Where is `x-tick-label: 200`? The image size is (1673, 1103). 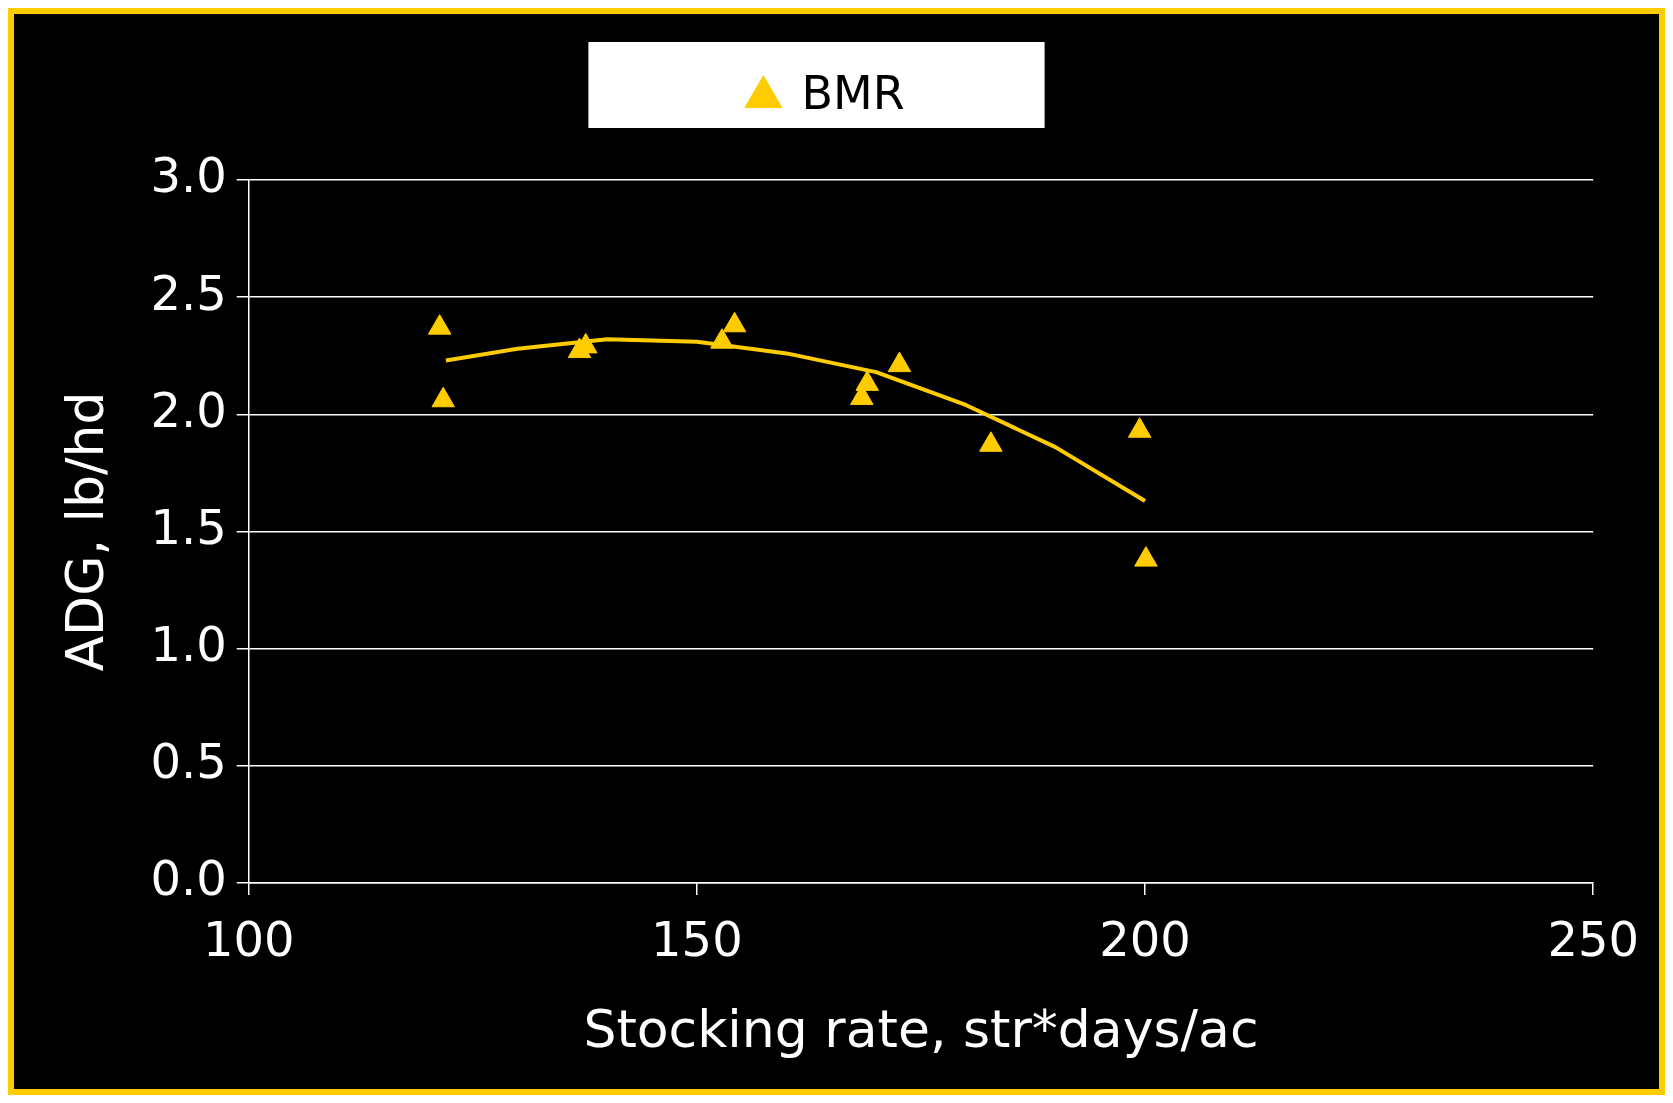
x-tick-label: 200 is located at coordinates (1145, 939).